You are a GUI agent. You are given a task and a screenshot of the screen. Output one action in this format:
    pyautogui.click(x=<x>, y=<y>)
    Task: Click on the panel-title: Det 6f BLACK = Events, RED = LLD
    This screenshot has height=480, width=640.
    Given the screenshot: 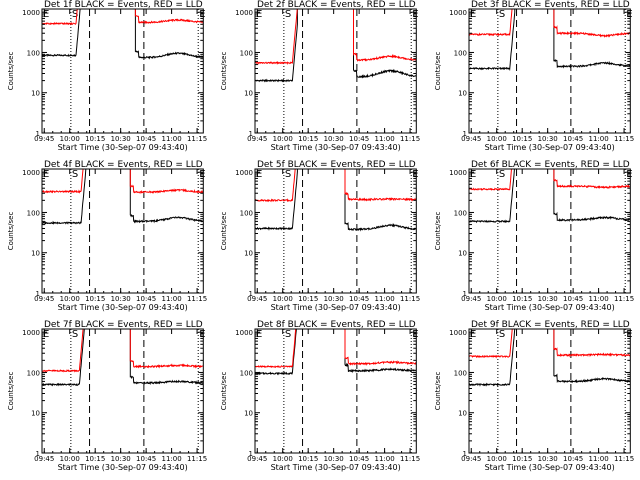 What is the action you would take?
    pyautogui.click(x=550, y=165)
    